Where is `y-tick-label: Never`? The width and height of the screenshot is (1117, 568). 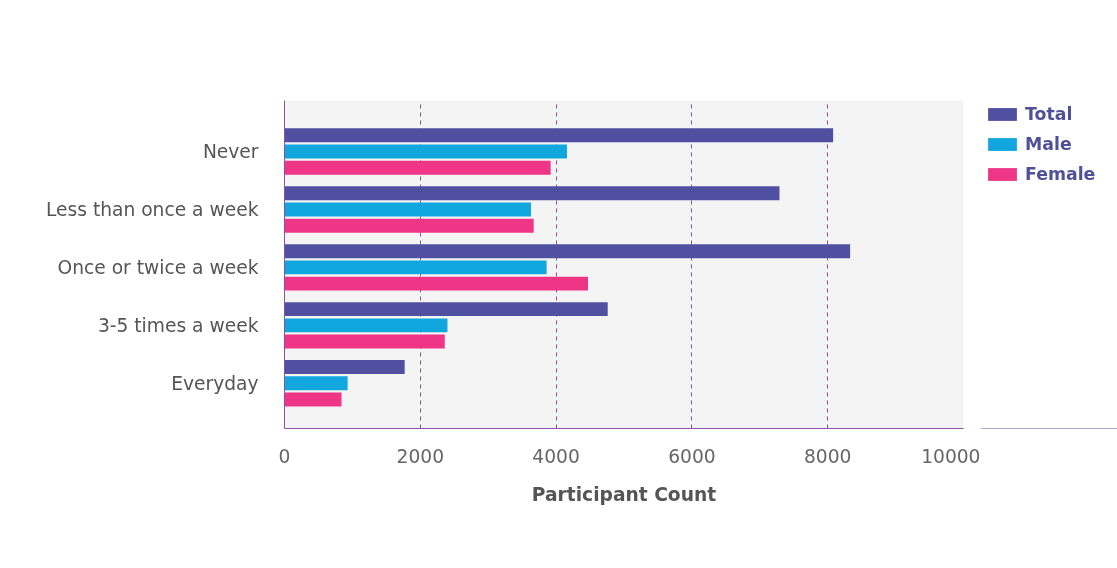
y-tick-label: Never is located at coordinates (230, 151).